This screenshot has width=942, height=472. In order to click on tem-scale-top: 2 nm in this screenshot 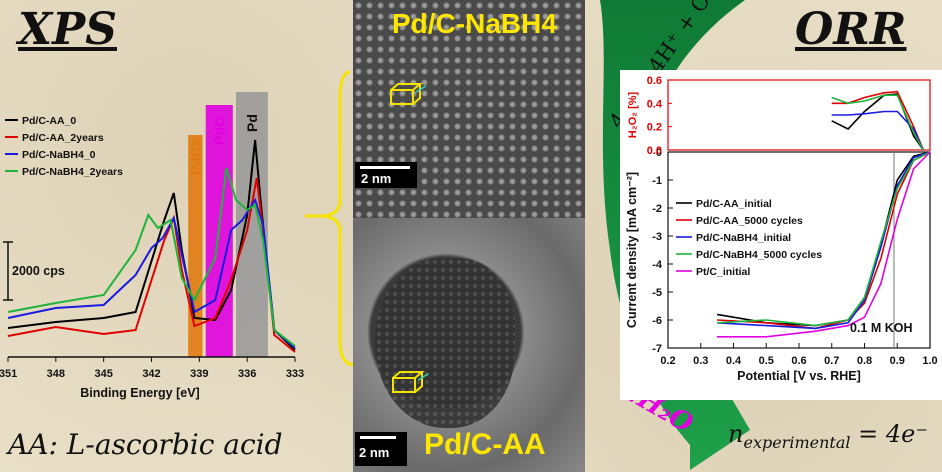, I will do `click(386, 175)`.